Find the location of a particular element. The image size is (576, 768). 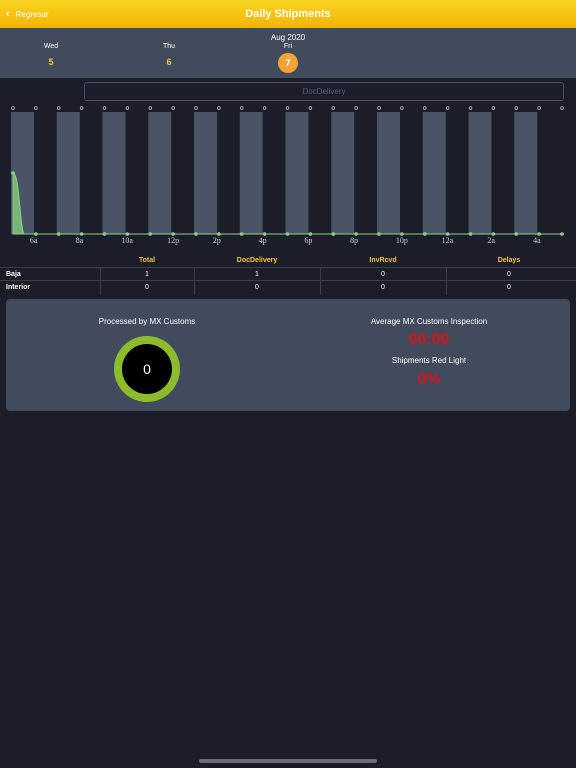

cell-invrcvd: 0 is located at coordinates (383, 287).